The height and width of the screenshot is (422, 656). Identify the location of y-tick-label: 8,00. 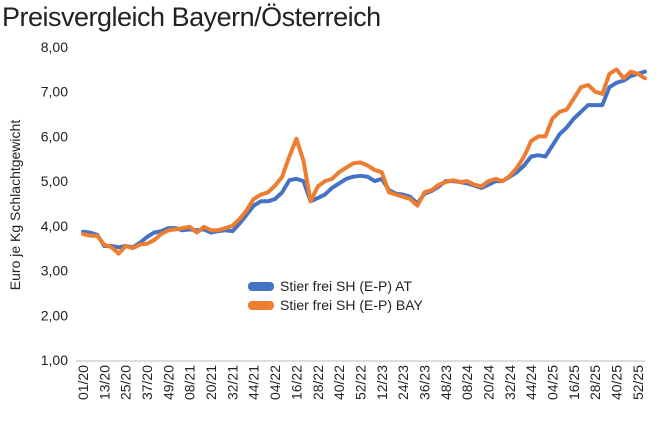
(54, 47).